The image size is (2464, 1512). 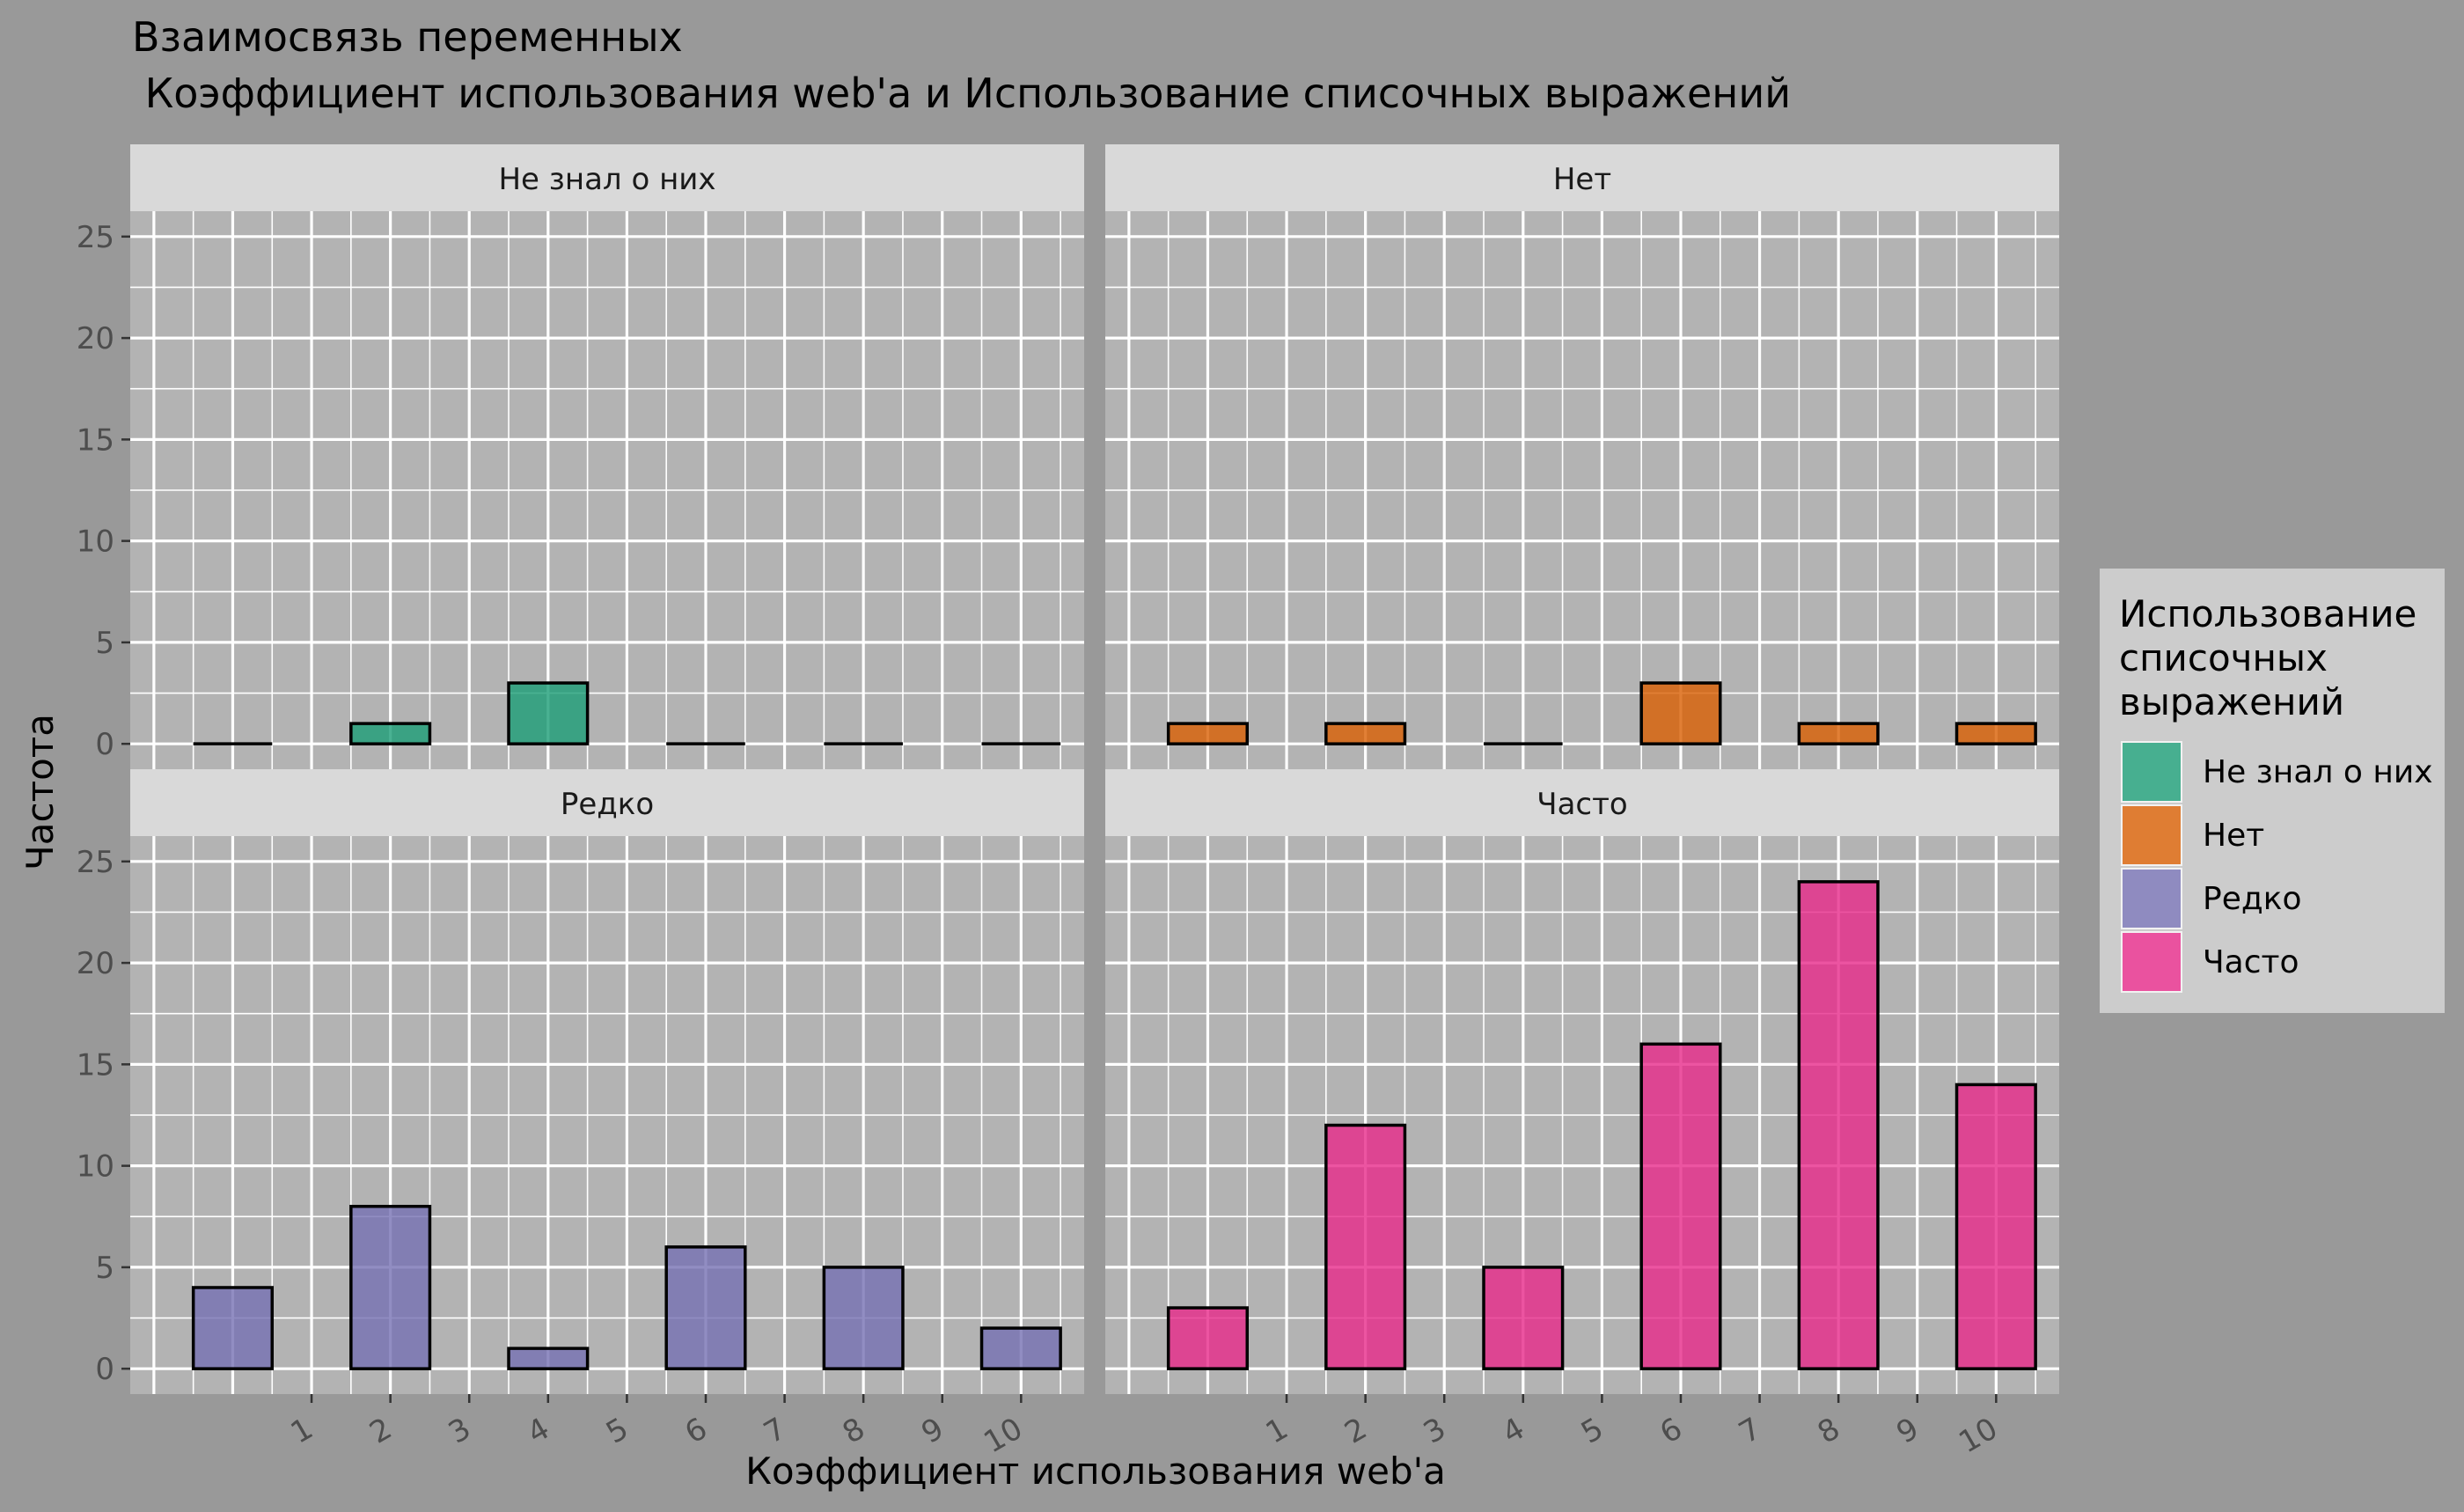 I want to click on x-axis-label: Коэффициент использования web'a, so click(x=1095, y=1471).